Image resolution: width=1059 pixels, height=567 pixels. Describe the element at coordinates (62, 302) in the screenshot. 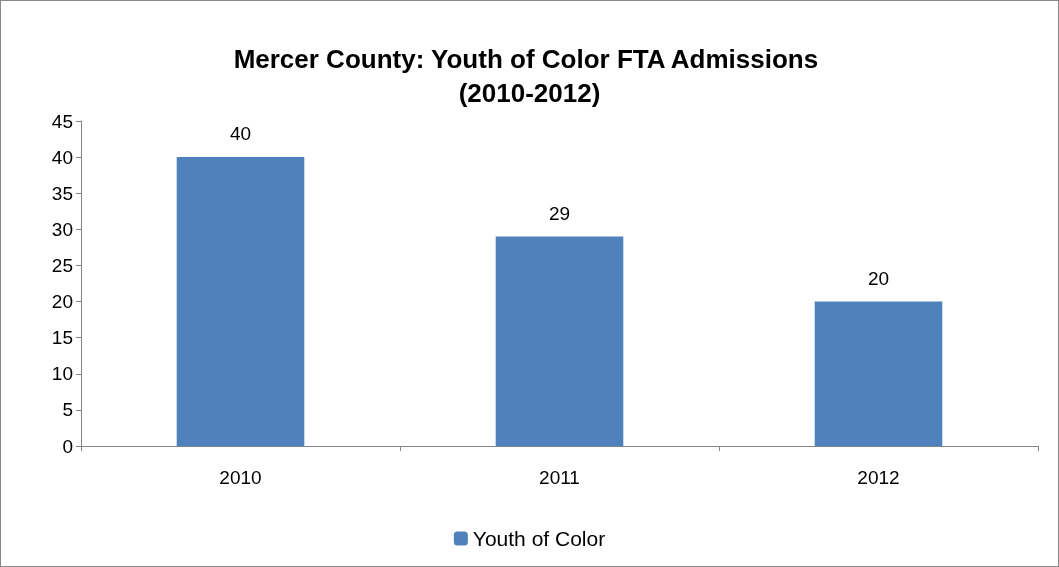

I see `y-tick-label: 20` at that location.